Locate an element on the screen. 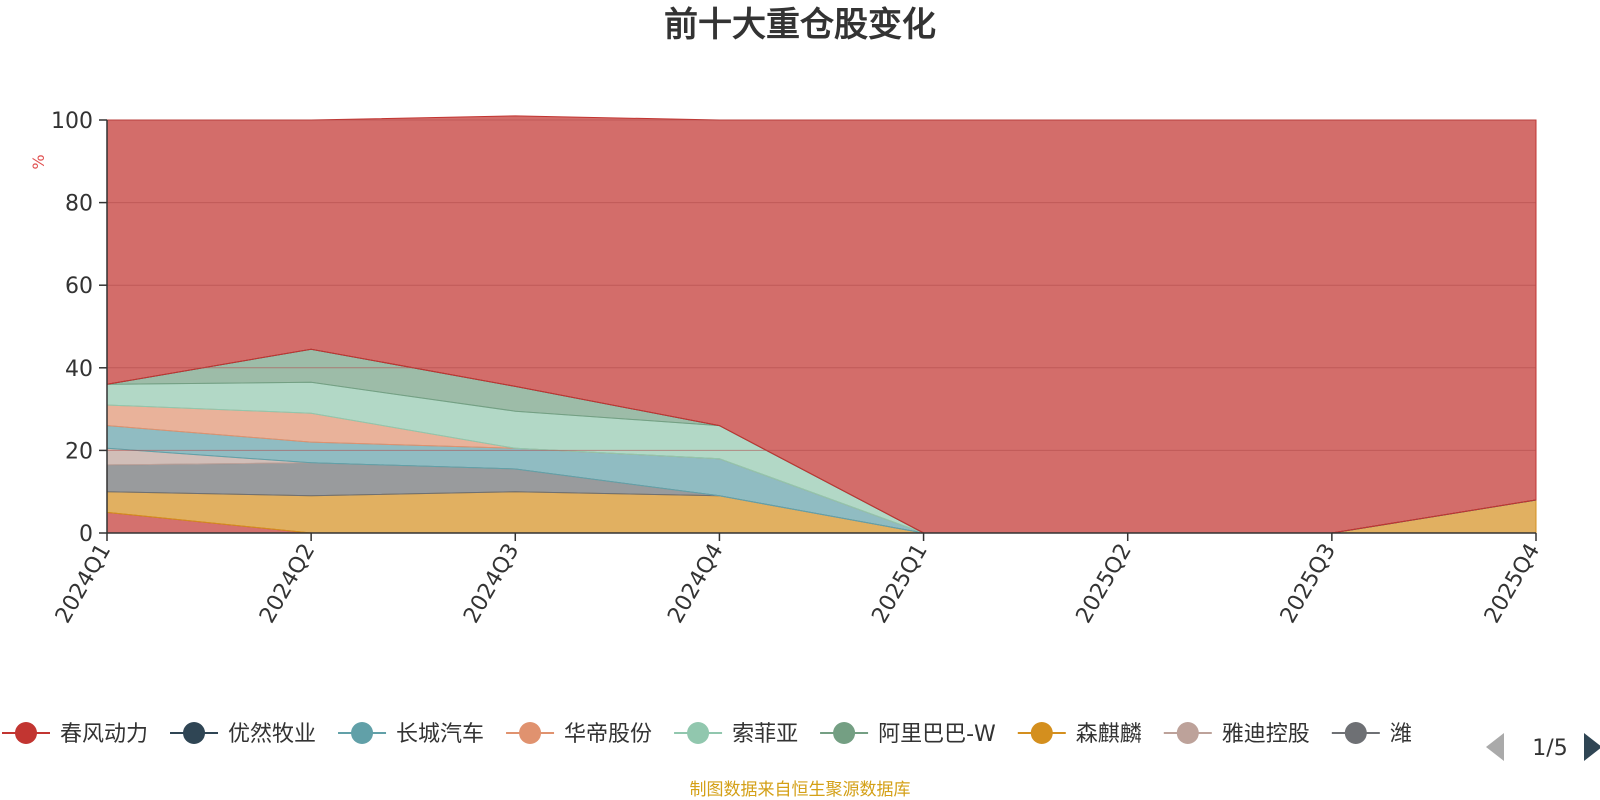  legend-item: 长城汽车 is located at coordinates (411, 734).